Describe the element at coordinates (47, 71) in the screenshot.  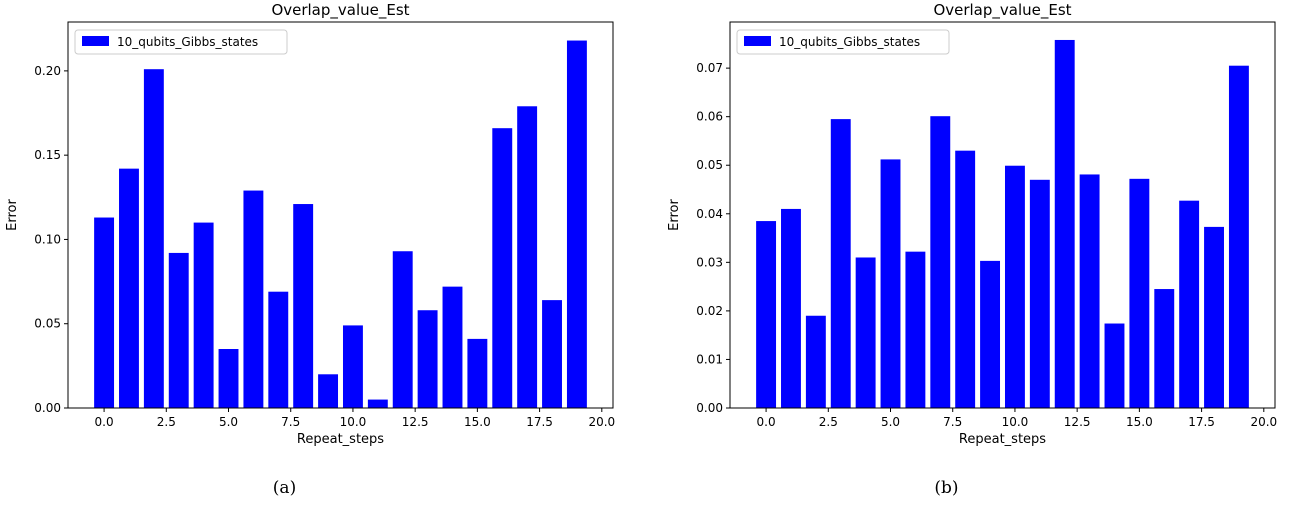
I see `y-tick-label: 0.20` at that location.